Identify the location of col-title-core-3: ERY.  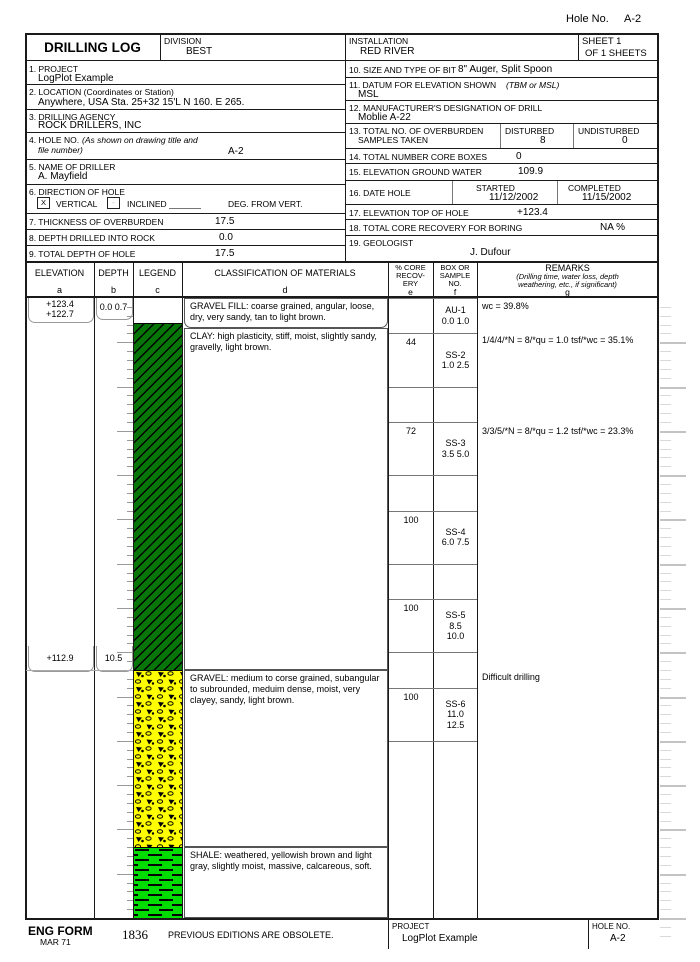
(410, 283).